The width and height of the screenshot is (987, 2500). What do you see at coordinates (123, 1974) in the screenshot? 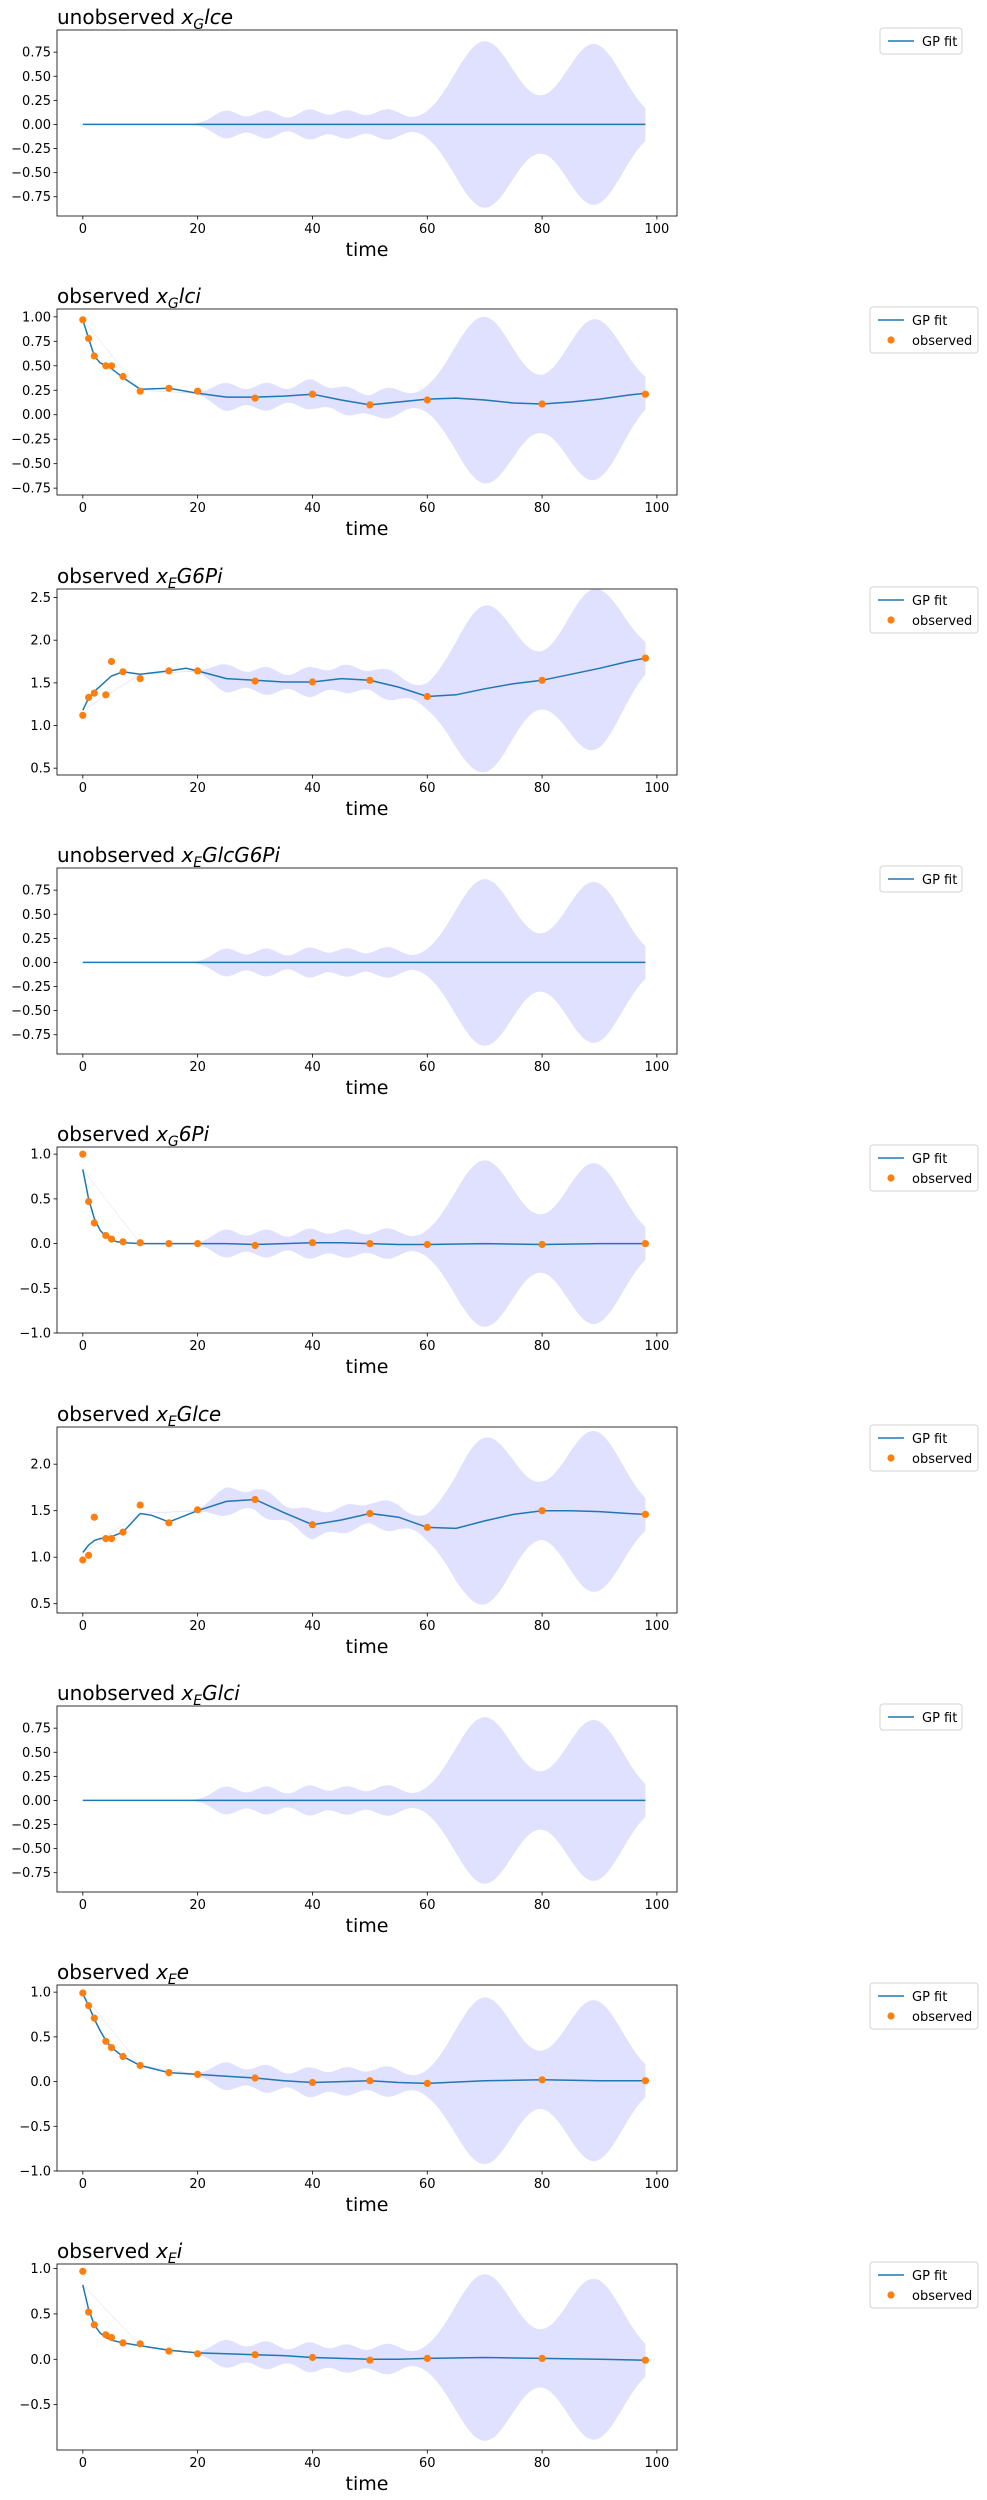
I see `chart-title: observed xEe` at bounding box center [123, 1974].